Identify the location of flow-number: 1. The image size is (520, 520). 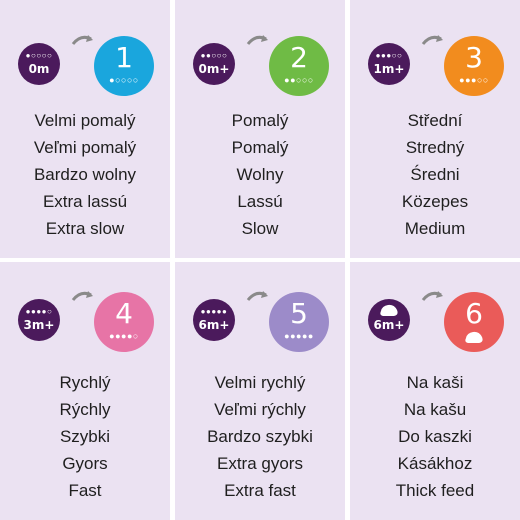
(124, 57).